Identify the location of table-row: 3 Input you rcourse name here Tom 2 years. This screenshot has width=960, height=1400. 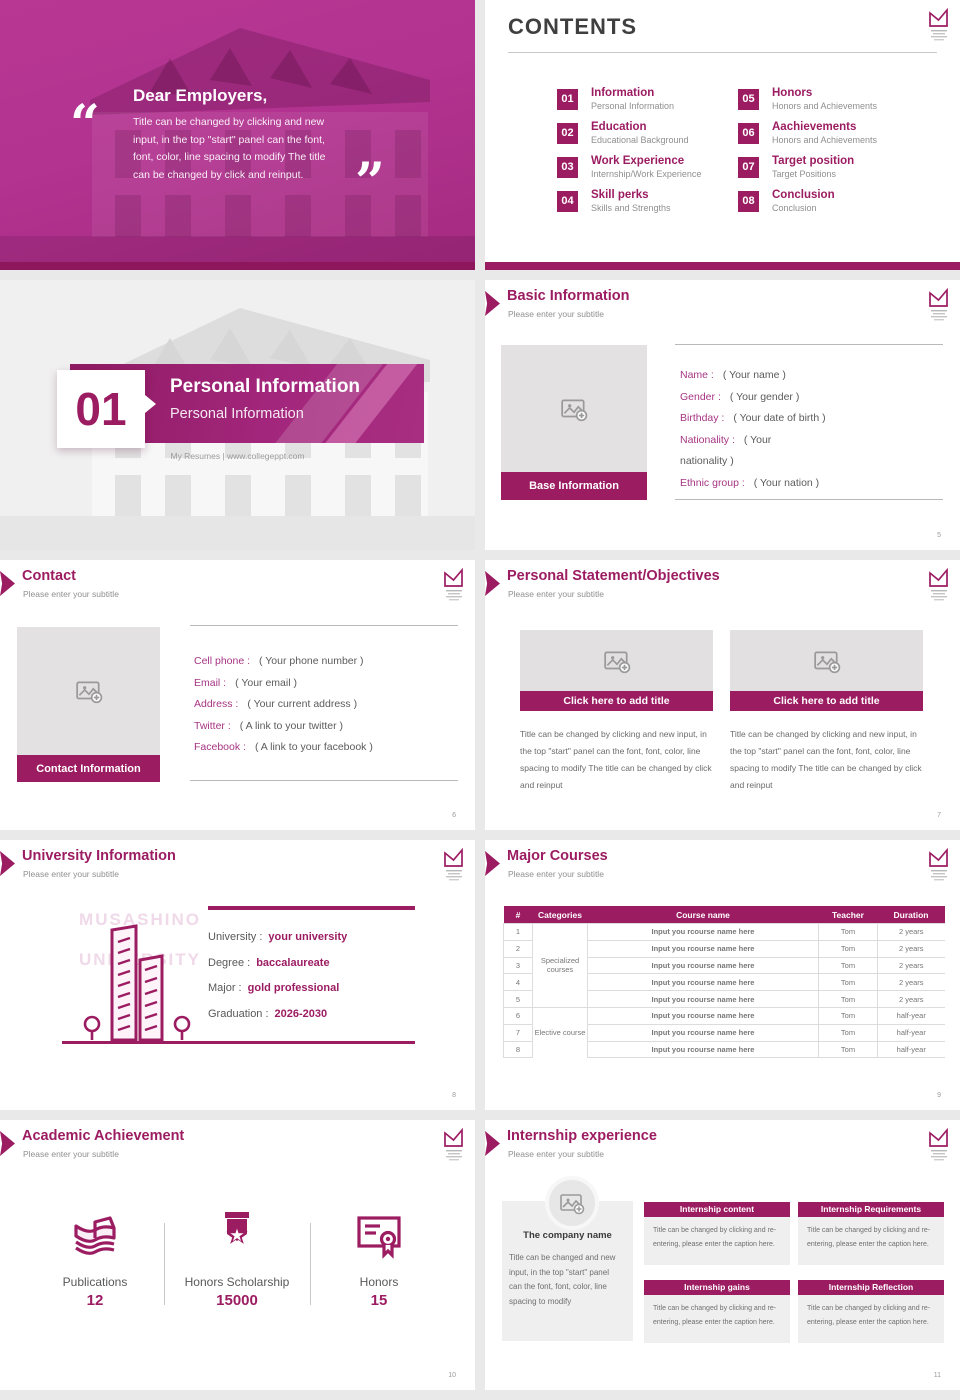
(724, 965).